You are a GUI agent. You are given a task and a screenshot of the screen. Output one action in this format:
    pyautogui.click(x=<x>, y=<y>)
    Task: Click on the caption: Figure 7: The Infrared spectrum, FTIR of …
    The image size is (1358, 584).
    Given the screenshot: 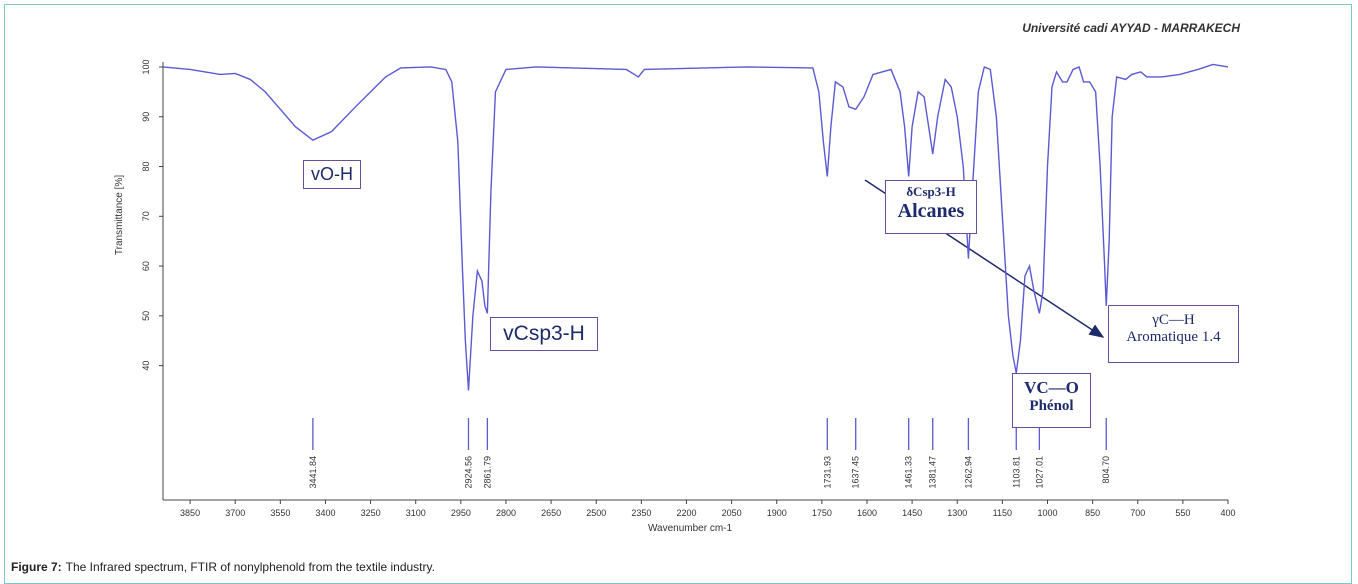 What is the action you would take?
    pyautogui.click(x=223, y=567)
    